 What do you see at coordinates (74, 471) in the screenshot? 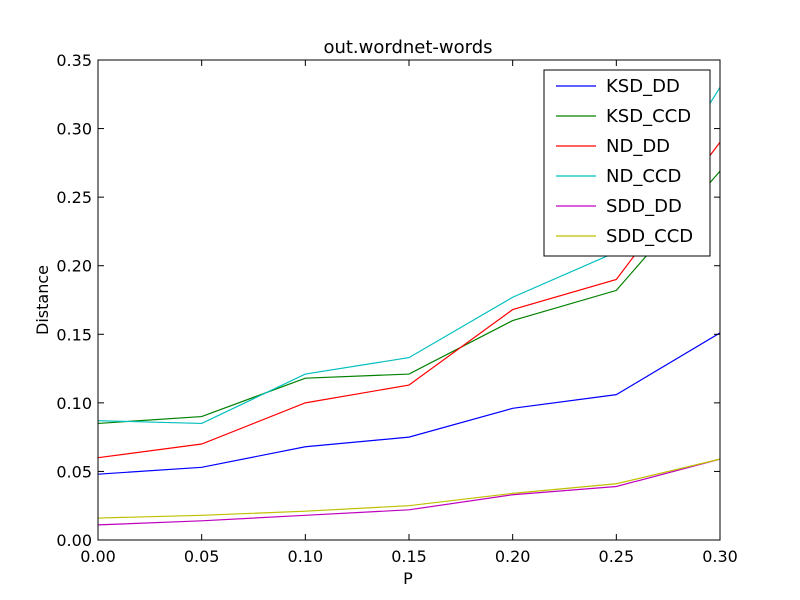
I see `y-tick-label: 0.05` at bounding box center [74, 471].